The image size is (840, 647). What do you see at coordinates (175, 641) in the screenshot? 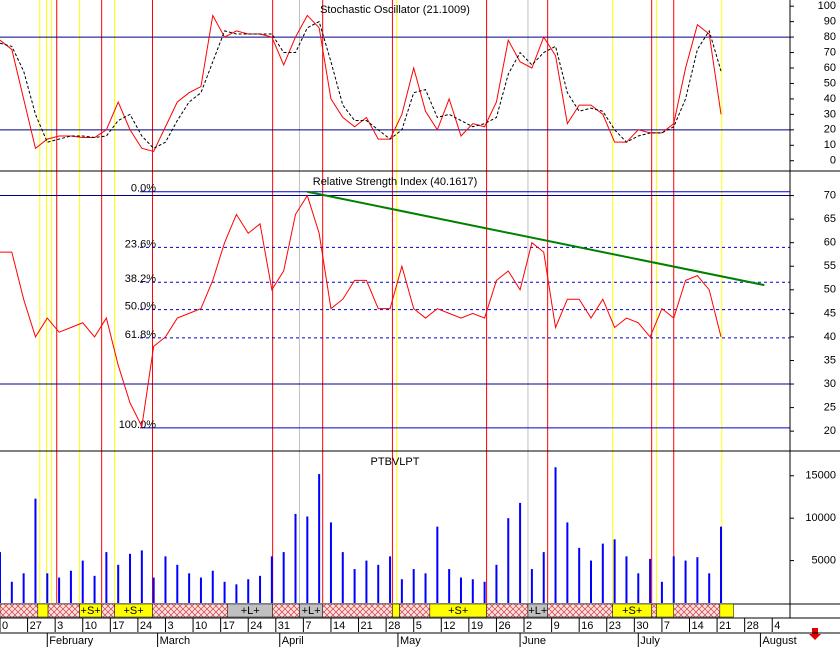
I see `month-label: March` at bounding box center [175, 641].